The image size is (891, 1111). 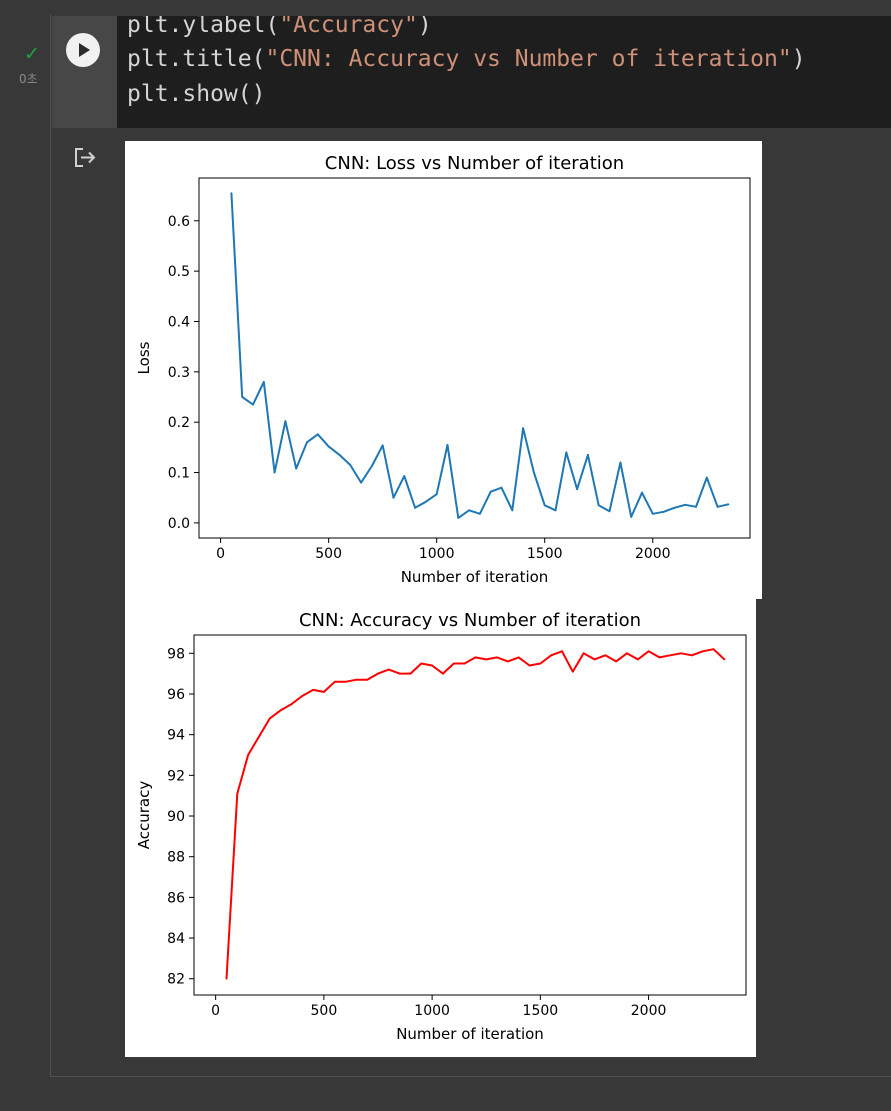 What do you see at coordinates (279, 27) in the screenshot?
I see `code-line: plt.ylabel("Accuracy")` at bounding box center [279, 27].